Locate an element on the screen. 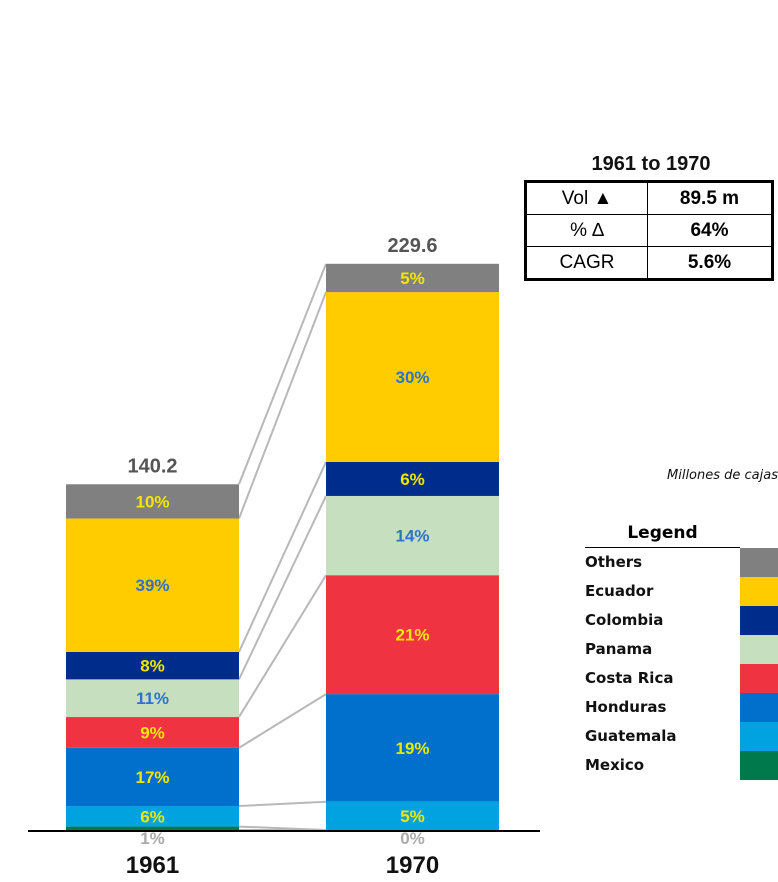 This screenshot has height=882, width=778. segment-label: 10% is located at coordinates (152, 501).